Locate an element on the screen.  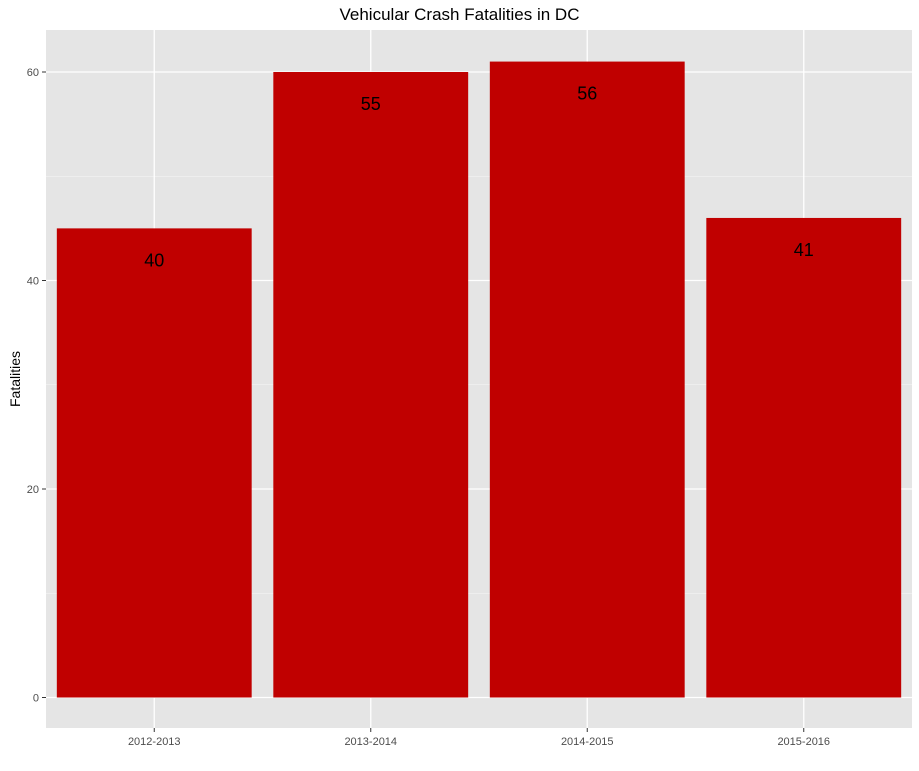
y-tick-label: 20 is located at coordinates (33, 490).